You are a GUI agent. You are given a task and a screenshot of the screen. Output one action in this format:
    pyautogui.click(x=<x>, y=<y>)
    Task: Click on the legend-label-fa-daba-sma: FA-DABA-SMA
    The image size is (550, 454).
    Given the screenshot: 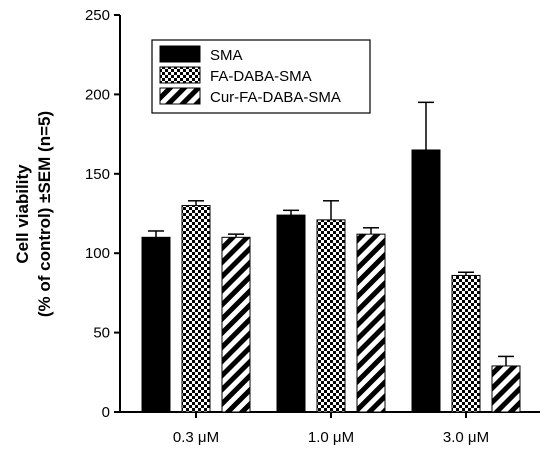 What is the action you would take?
    pyautogui.click(x=261, y=76)
    